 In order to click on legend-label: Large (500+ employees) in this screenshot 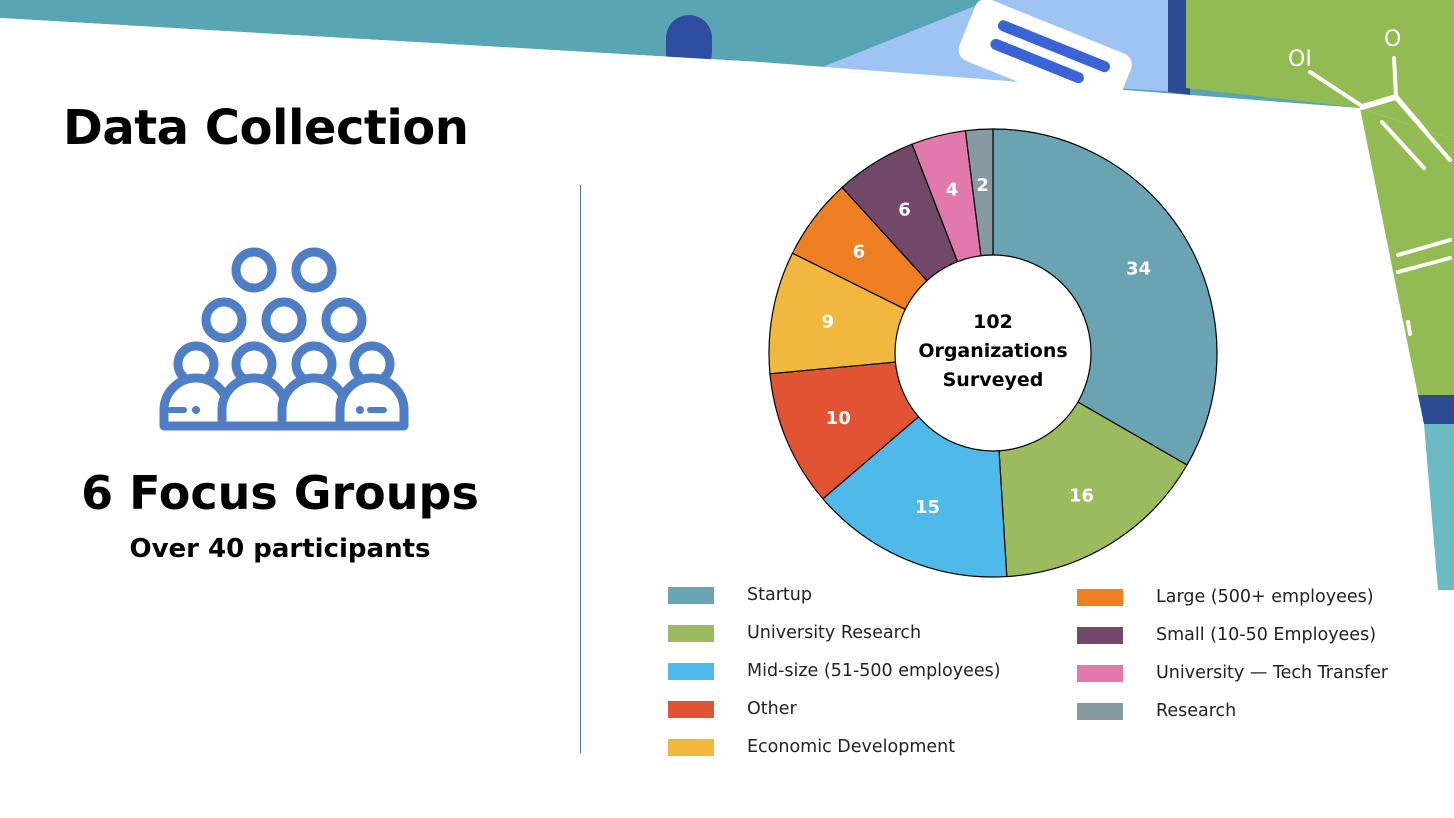, I will do `click(1265, 597)`.